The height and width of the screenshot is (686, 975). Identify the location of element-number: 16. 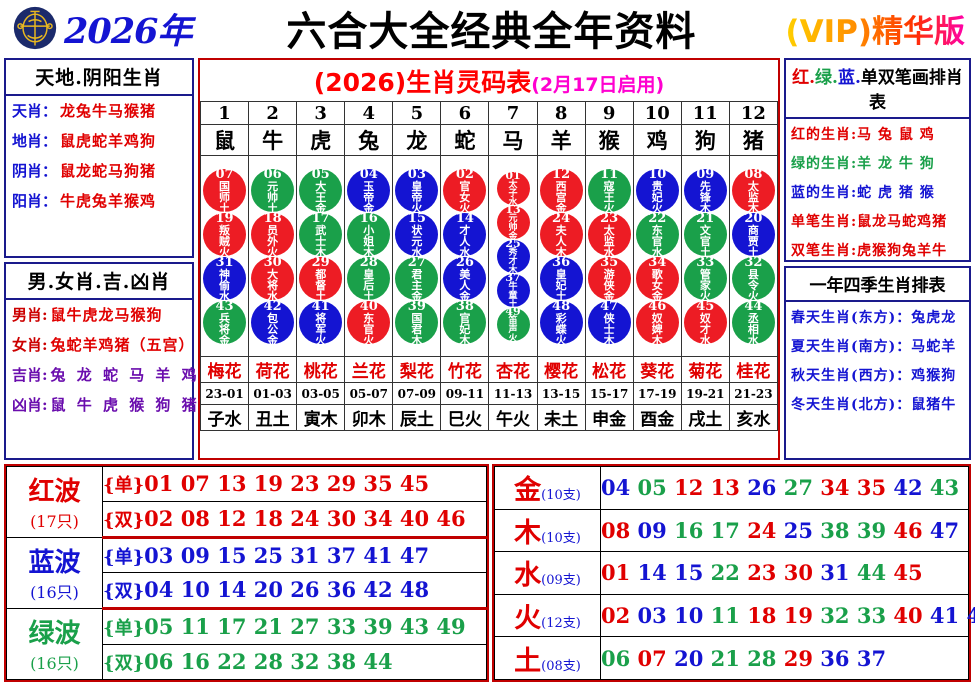
(689, 530).